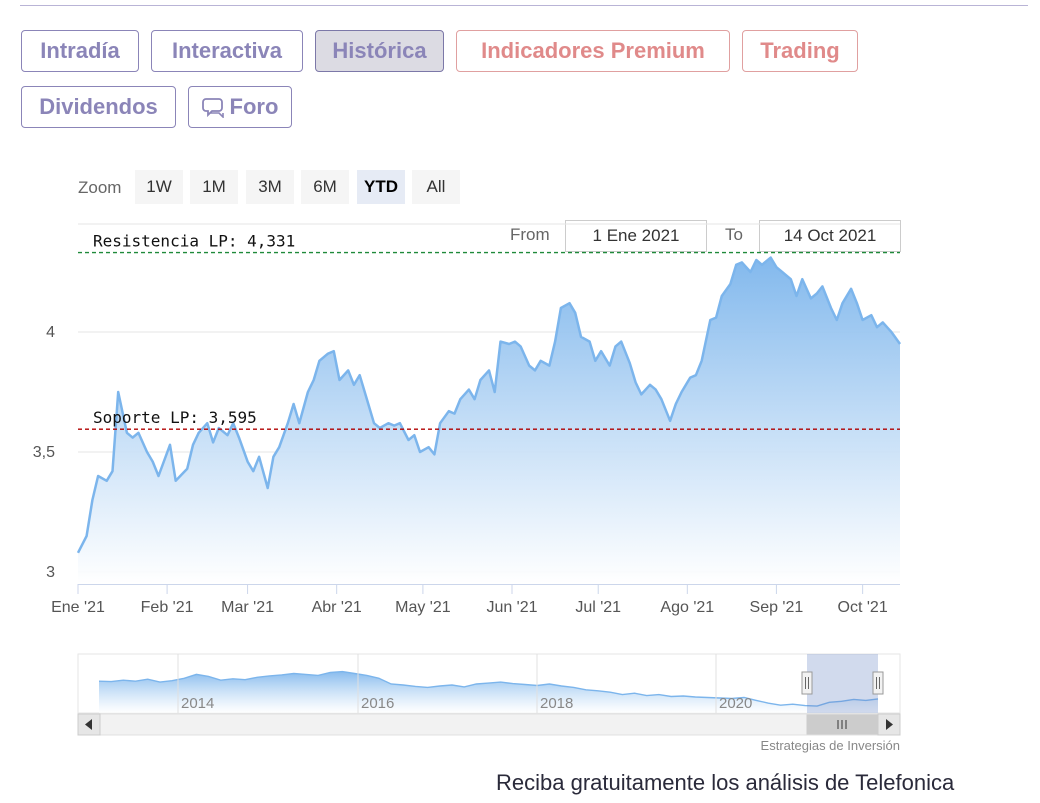 This screenshot has height=803, width=1040. I want to click on tab-interactiva: Interactiva, so click(227, 51).